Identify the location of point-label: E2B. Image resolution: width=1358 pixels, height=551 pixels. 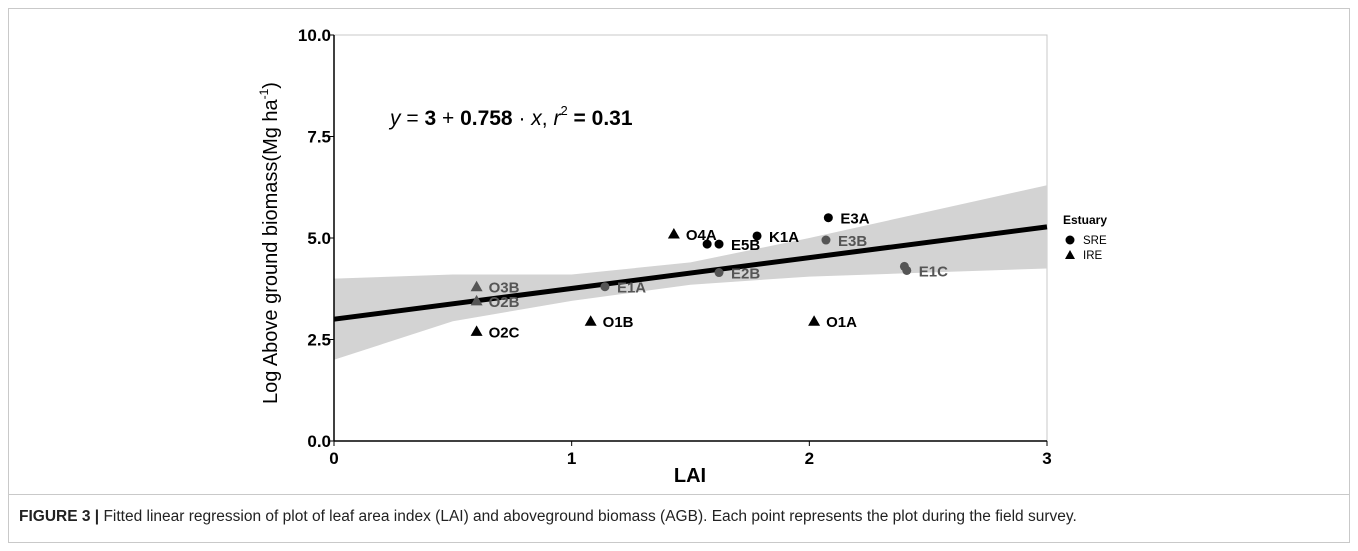
(745, 274).